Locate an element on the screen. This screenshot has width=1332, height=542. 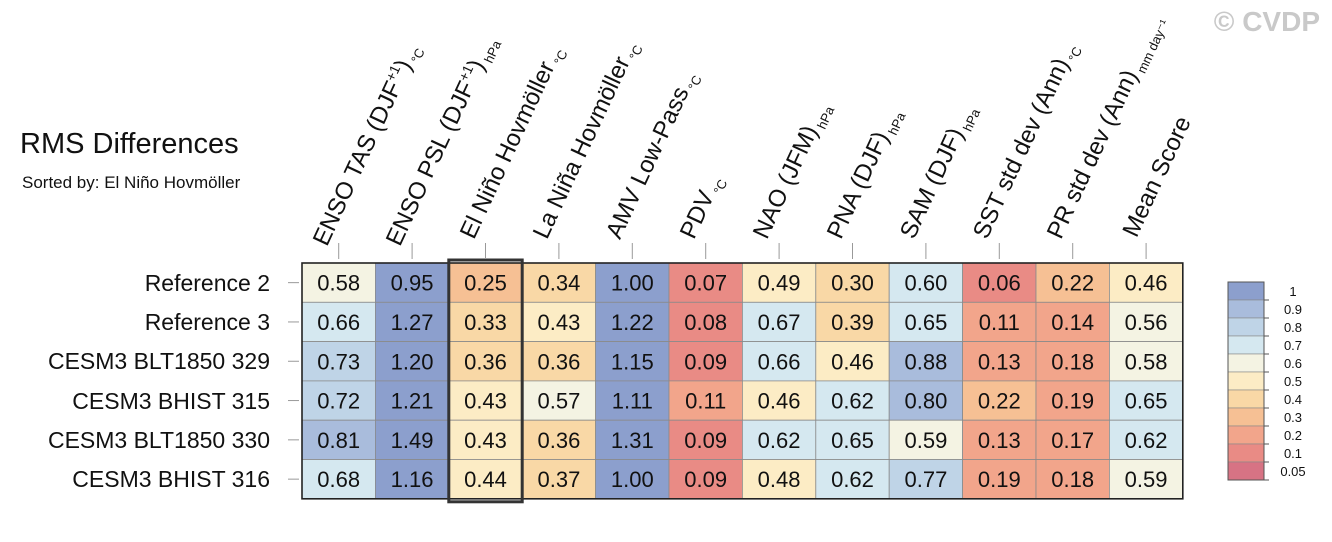
cell-value: 0.17 is located at coordinates (1072, 440).